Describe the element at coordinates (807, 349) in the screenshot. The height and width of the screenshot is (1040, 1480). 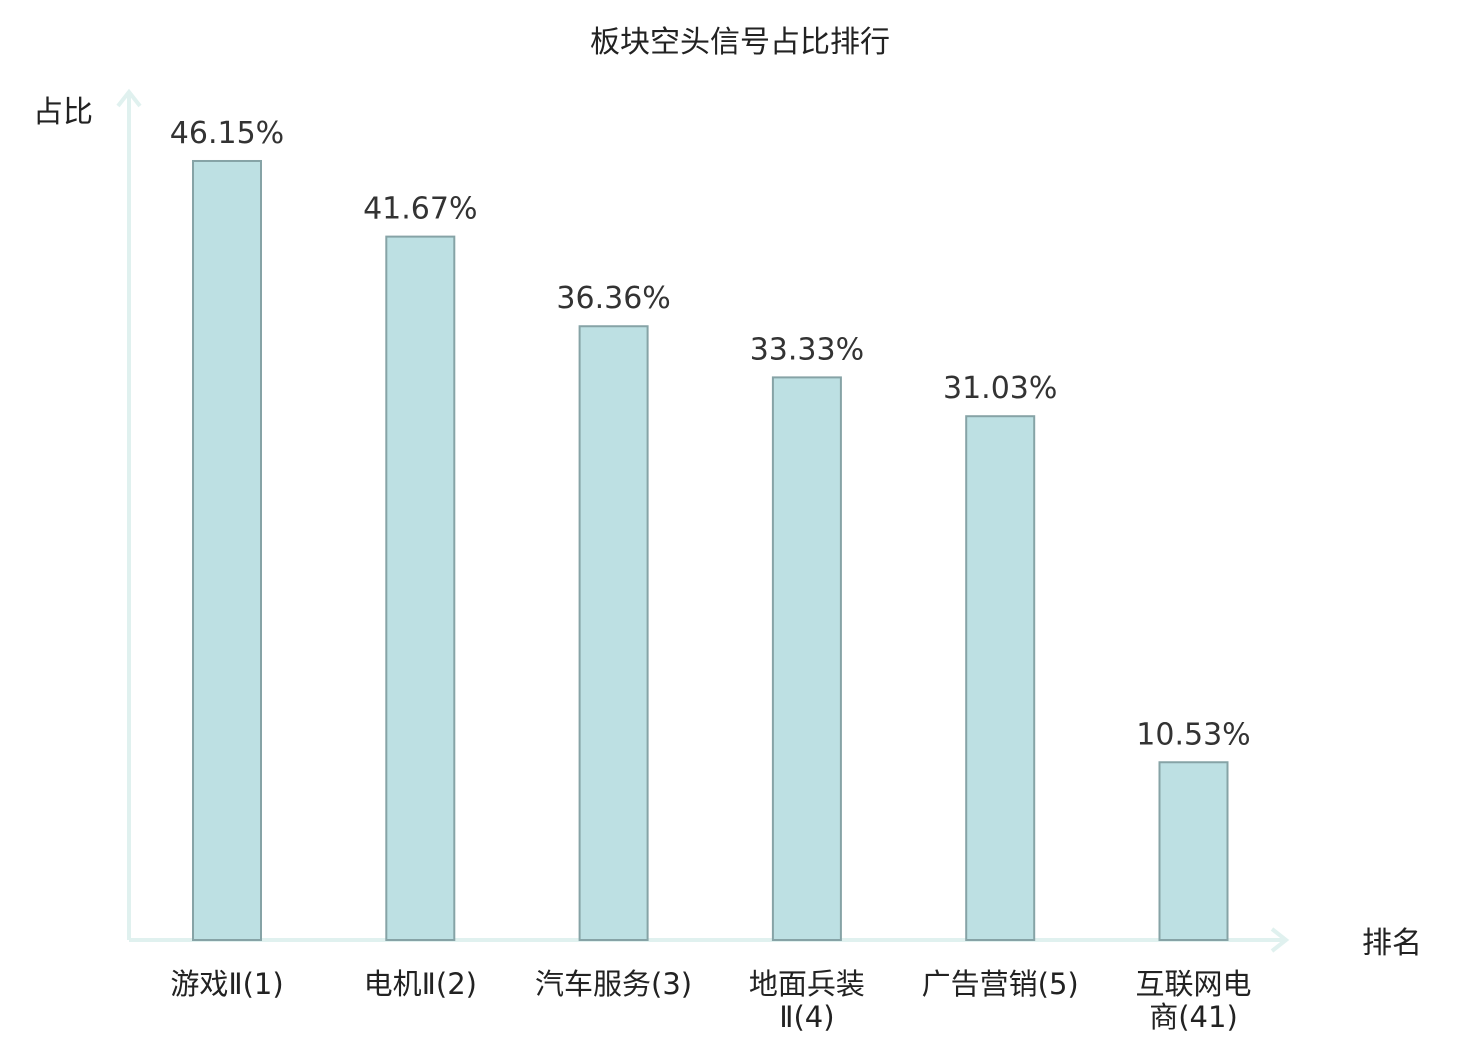
I see `data-label: 33.33%` at that location.